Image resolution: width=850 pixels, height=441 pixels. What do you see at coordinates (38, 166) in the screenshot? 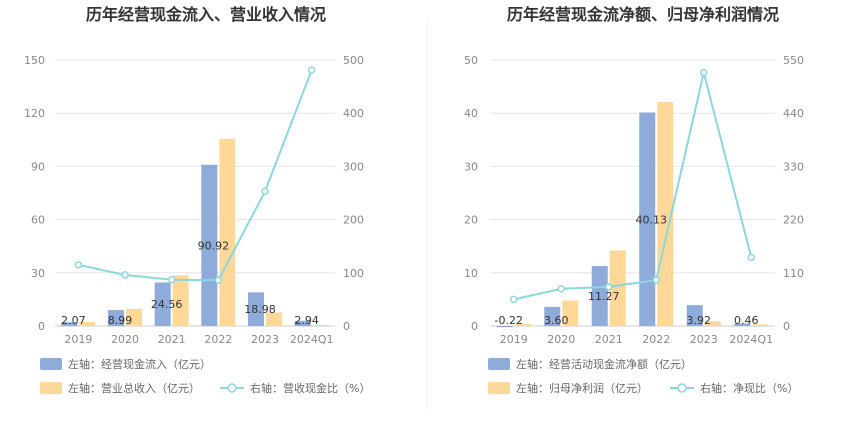
I see `left-axis-tick-label: 90` at bounding box center [38, 166].